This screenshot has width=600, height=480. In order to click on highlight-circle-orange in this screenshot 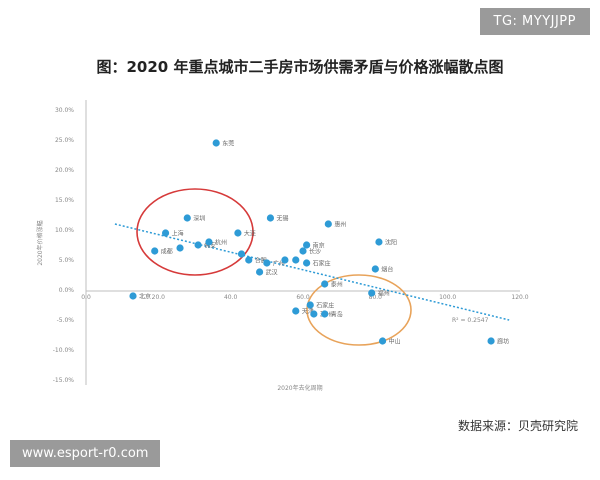, I will do `click(359, 310)`.